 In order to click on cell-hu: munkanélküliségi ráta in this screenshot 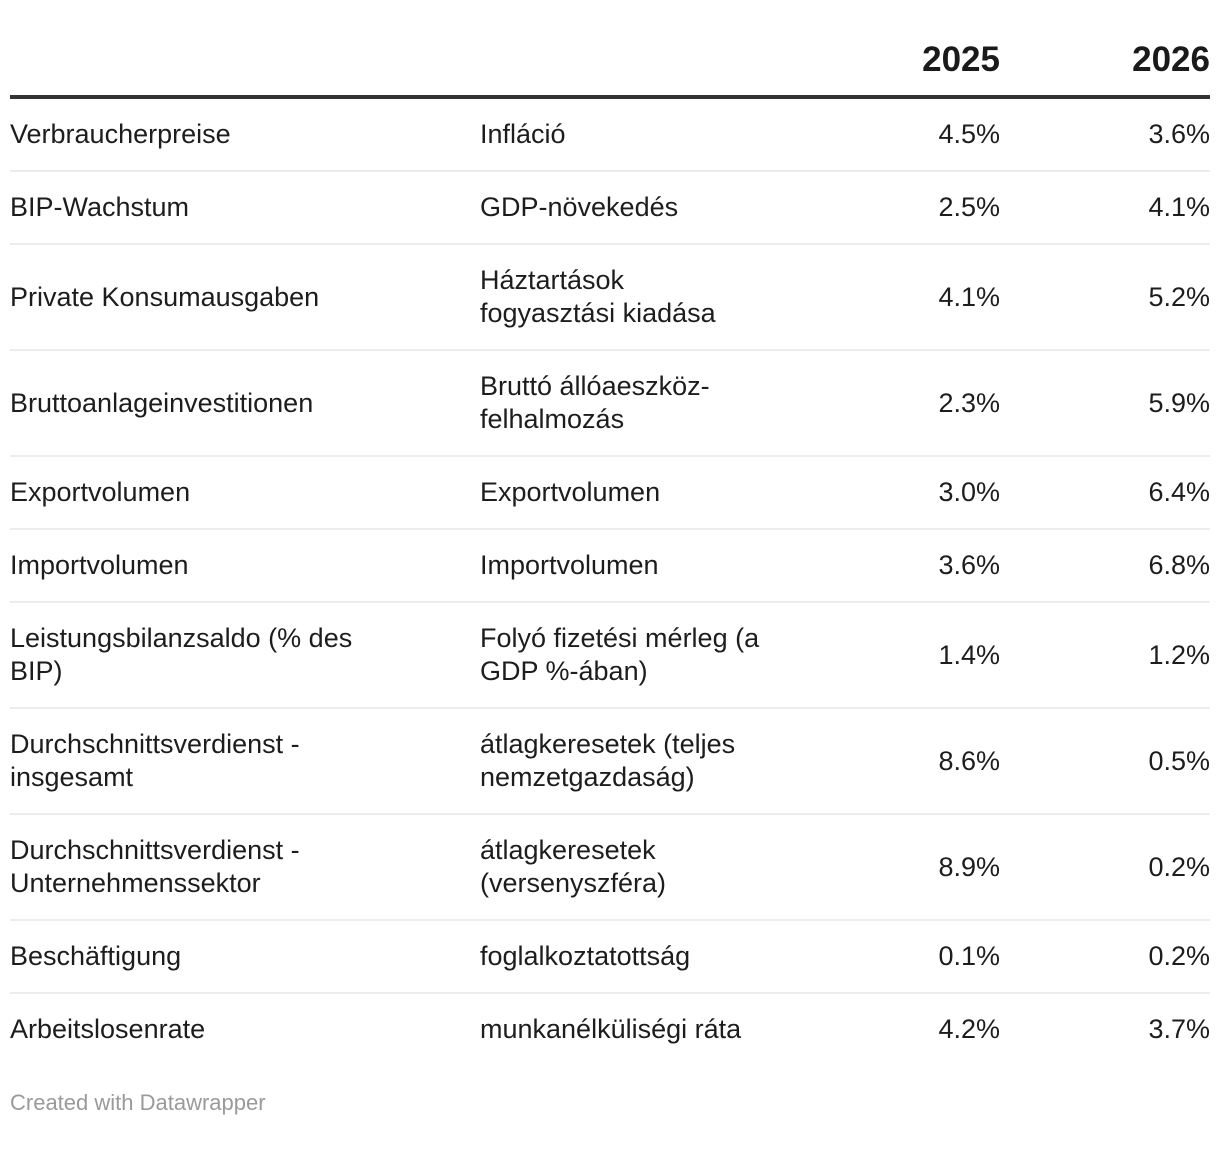, I will do `click(645, 1028)`.